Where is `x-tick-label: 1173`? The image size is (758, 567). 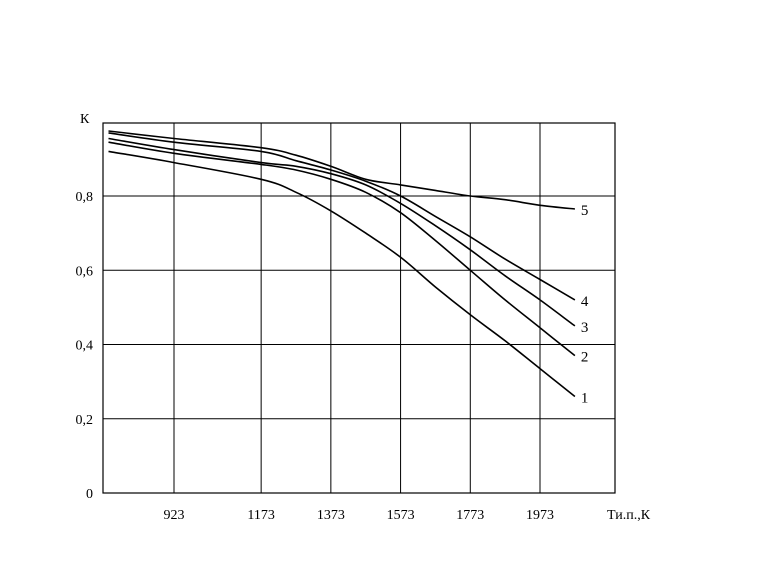 x-tick-label: 1173 is located at coordinates (260, 515).